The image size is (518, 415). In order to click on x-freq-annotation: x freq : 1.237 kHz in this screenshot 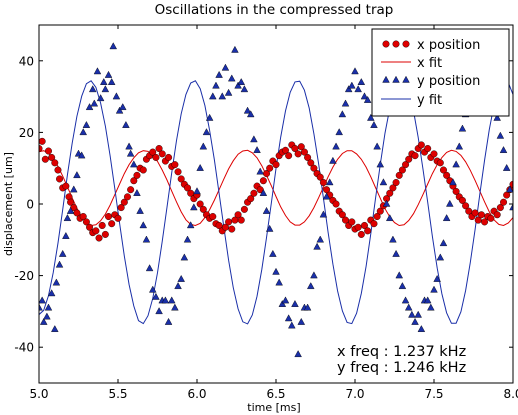, I will do `click(401, 352)`.